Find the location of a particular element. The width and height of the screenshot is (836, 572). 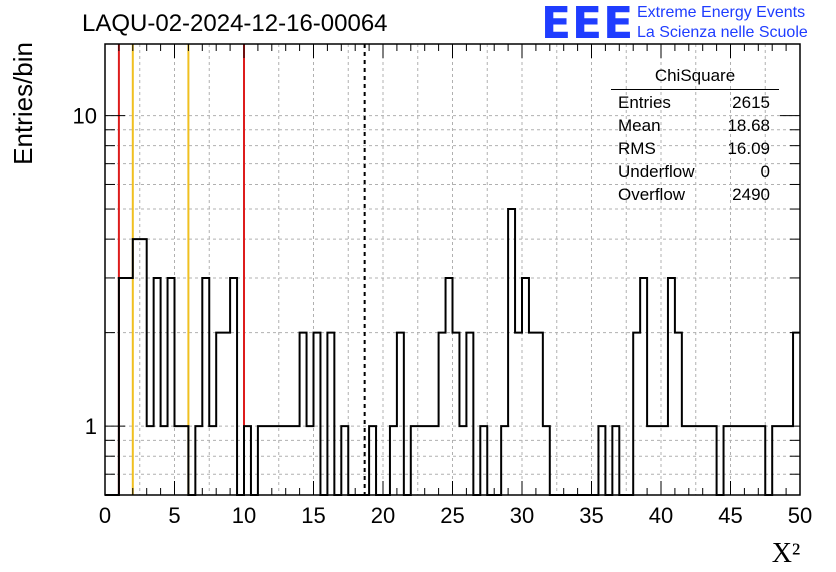

stats-row: Overflow 2490 is located at coordinates (695, 194).